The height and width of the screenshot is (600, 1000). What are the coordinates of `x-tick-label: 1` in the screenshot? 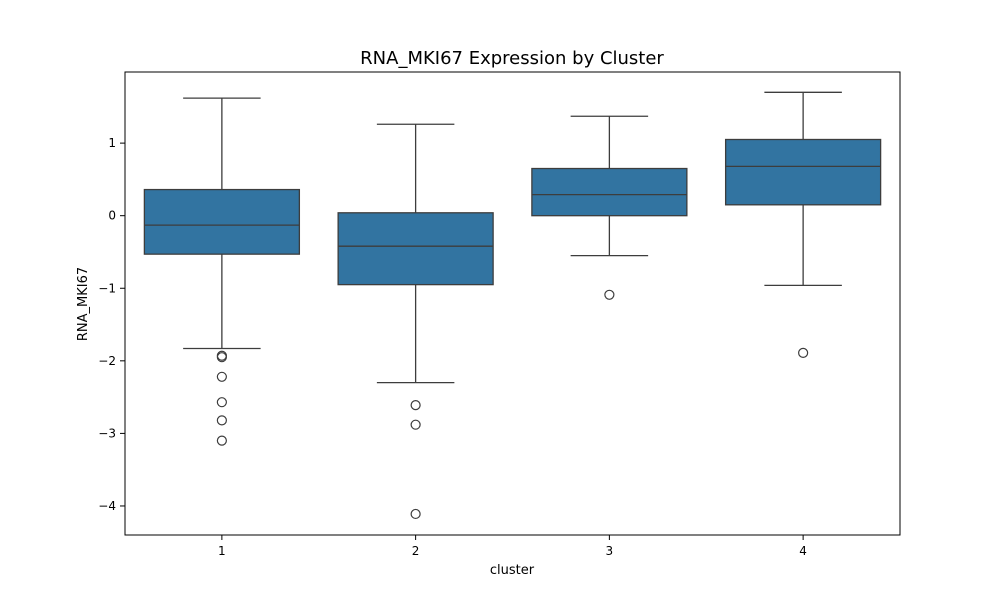 It's located at (222, 551).